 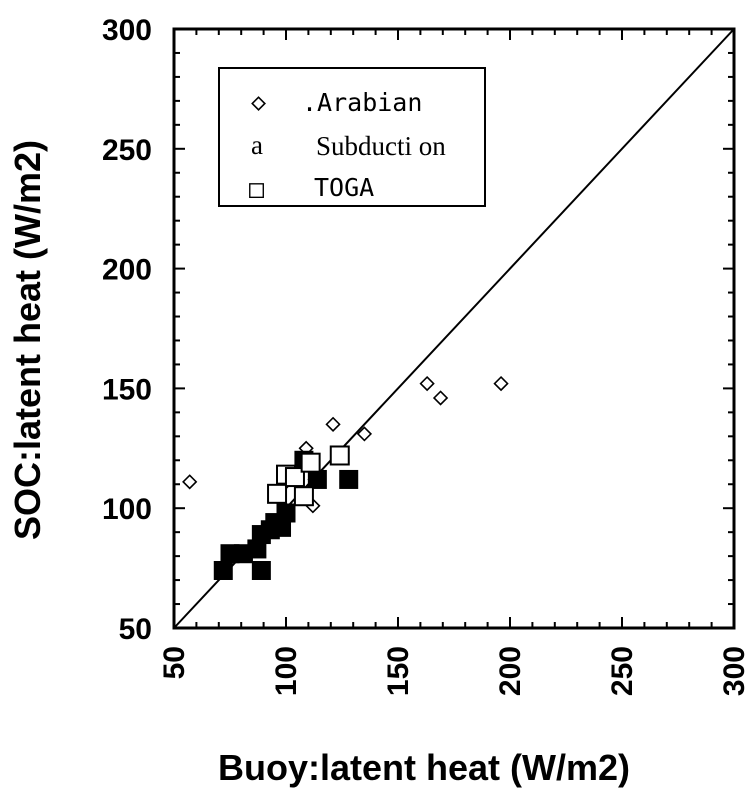 I want to click on x-tick-label: 100, so click(x=286, y=671).